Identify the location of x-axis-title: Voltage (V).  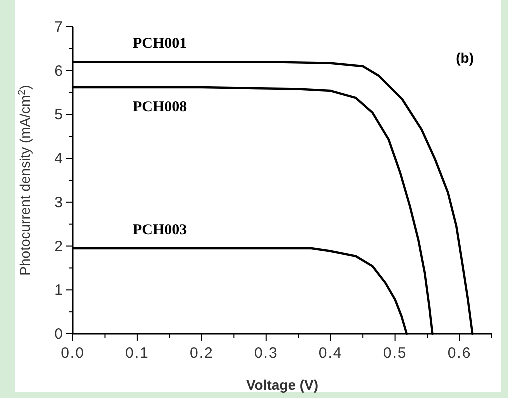
(282, 385).